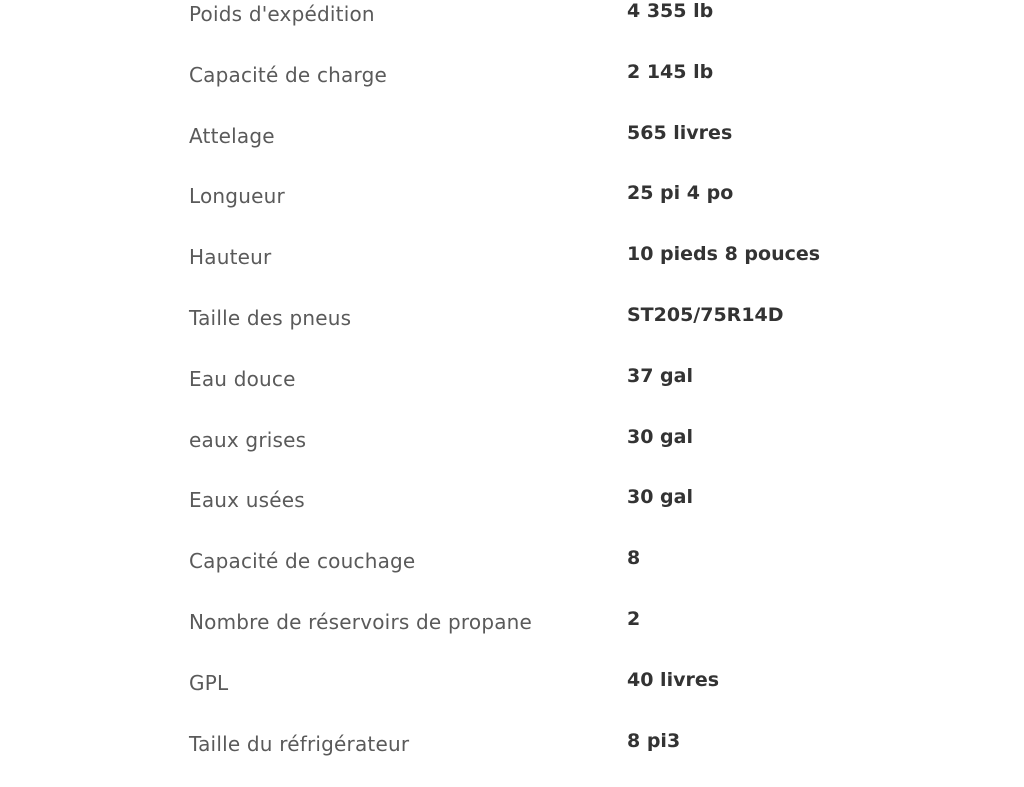  I want to click on spec-value: 2 145 lb, so click(670, 71).